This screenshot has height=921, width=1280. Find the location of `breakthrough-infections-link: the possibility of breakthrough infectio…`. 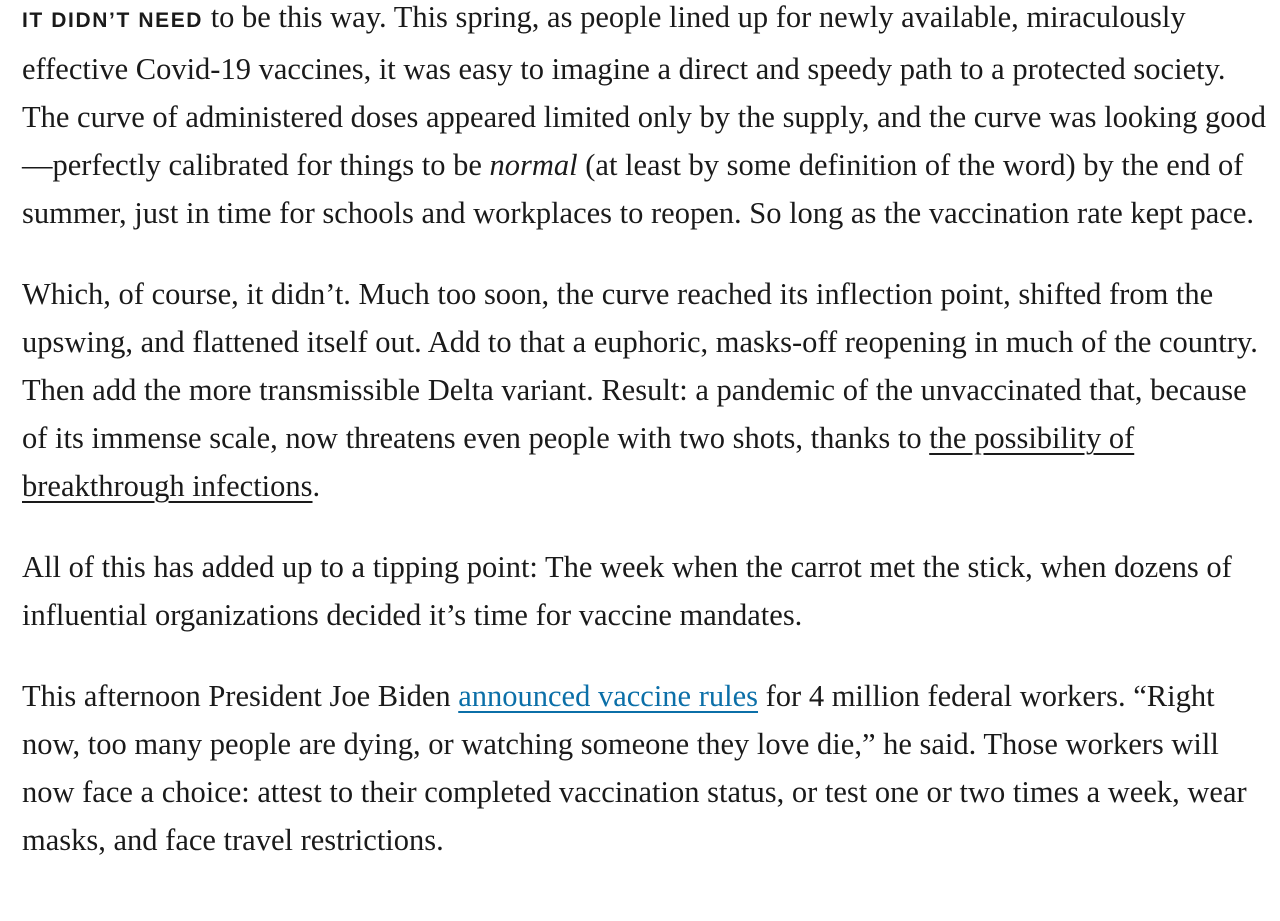

breakthrough-infections-link: the possibility of breakthrough infectio… is located at coordinates (578, 462).